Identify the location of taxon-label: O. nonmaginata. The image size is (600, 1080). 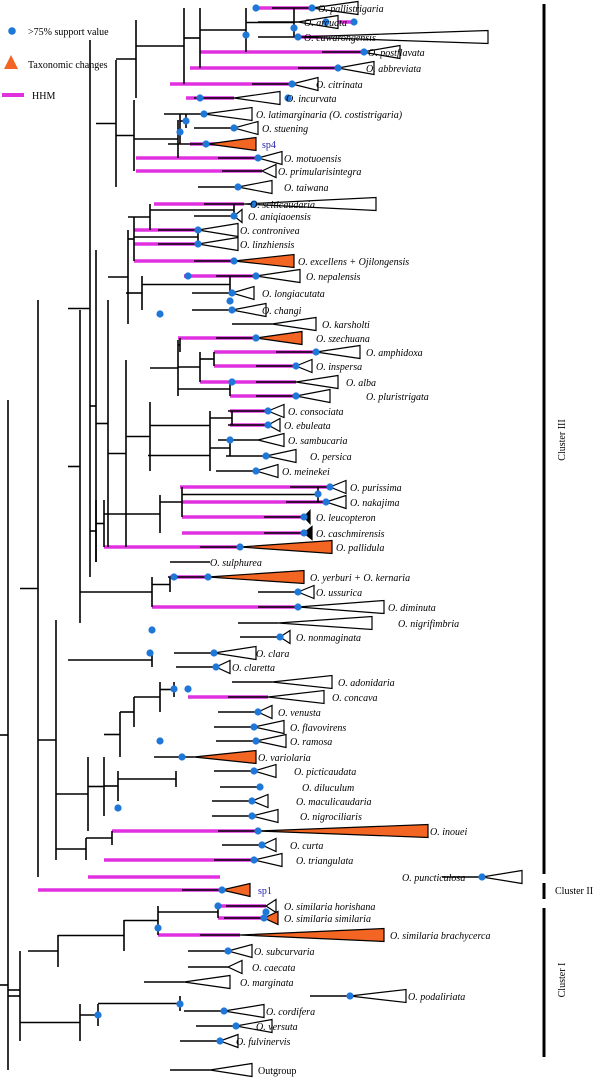
(328, 638).